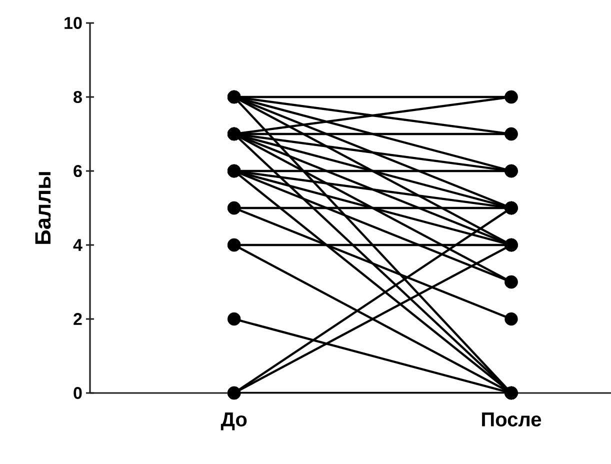 The height and width of the screenshot is (464, 611). What do you see at coordinates (77, 245) in the screenshot?
I see `y-tick-label: 4` at bounding box center [77, 245].